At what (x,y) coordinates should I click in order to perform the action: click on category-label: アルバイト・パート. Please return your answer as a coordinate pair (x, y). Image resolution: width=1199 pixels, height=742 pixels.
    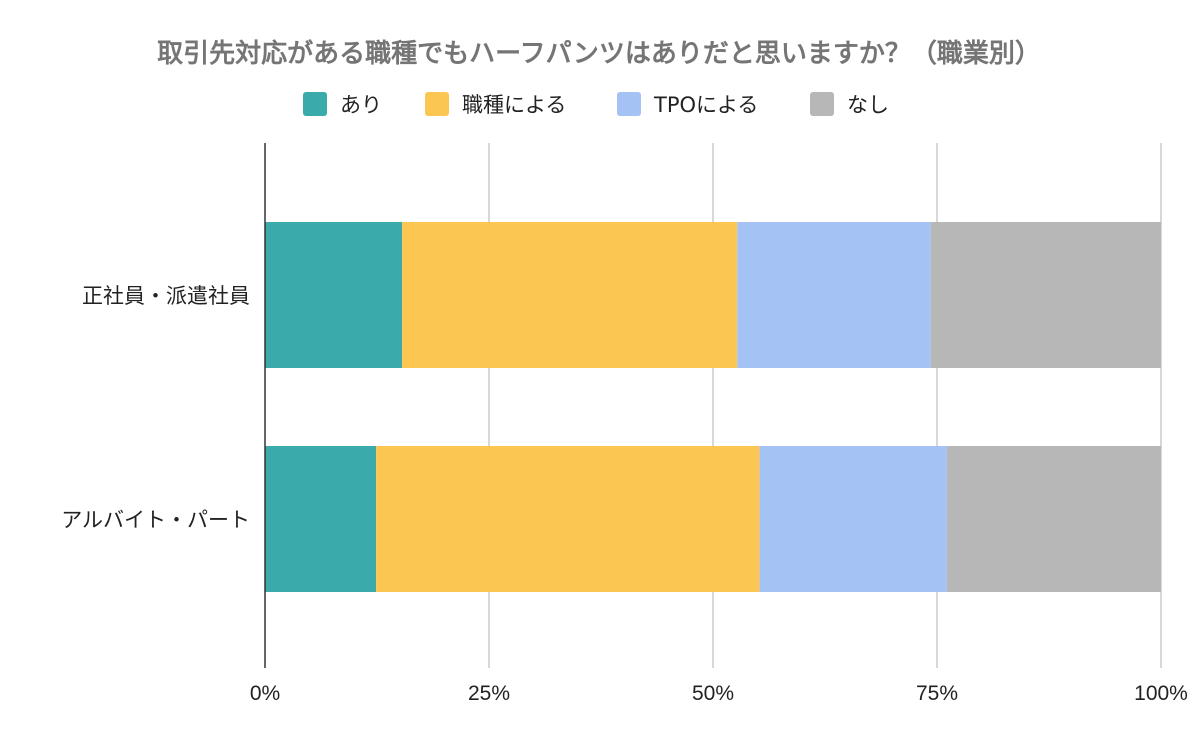
    Looking at the image, I should click on (155, 520).